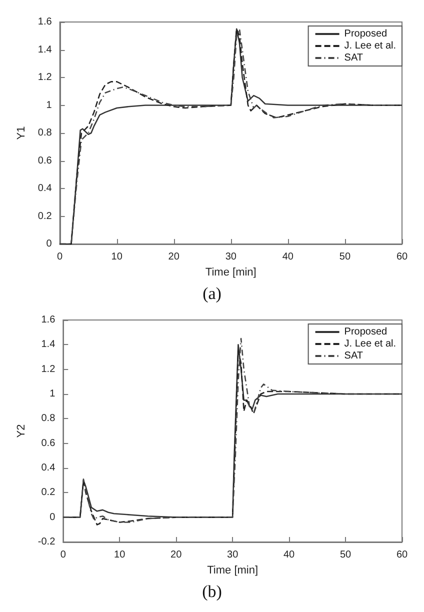  What do you see at coordinates (212, 293) in the screenshot?
I see `text: (a)` at bounding box center [212, 293].